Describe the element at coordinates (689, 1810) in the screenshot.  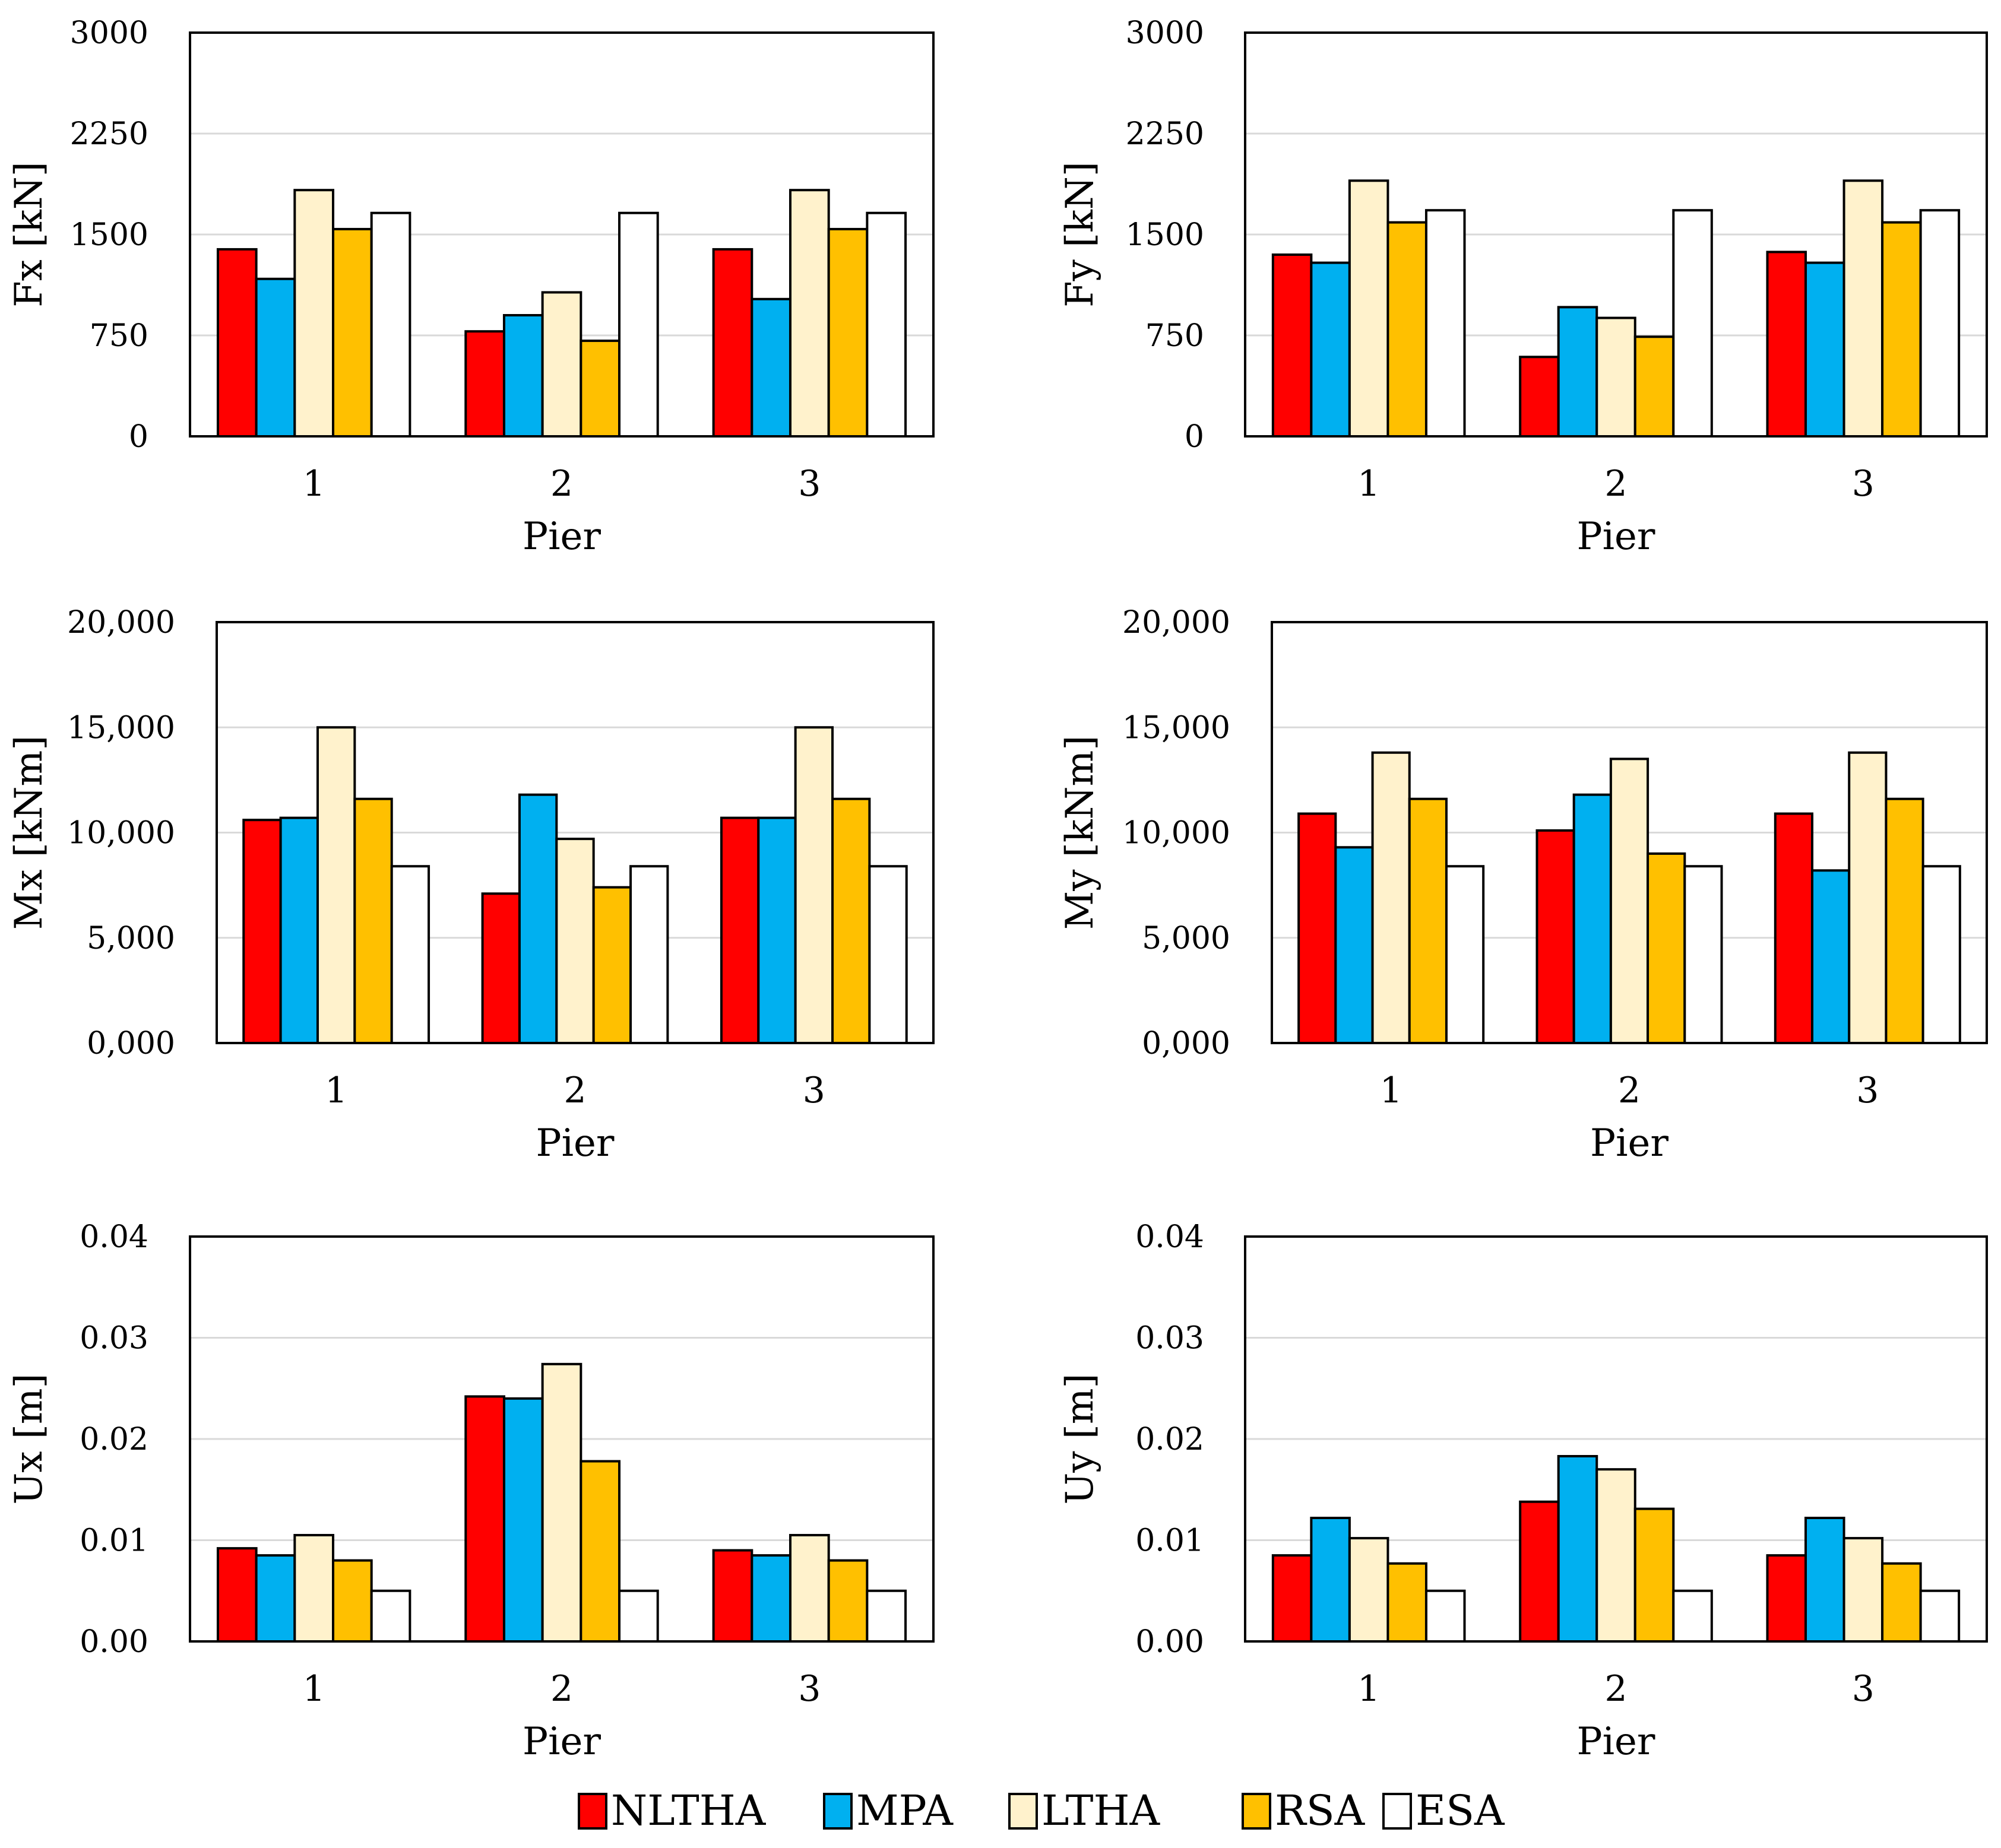
I see `legend-label: NLTHA` at that location.